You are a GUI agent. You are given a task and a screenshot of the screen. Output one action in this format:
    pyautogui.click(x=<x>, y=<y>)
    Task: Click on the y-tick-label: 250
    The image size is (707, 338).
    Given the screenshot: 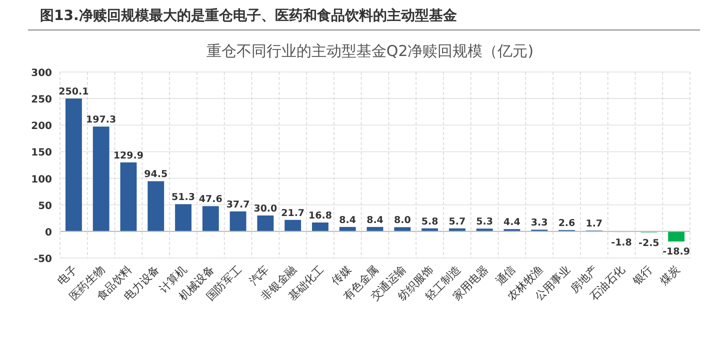 What is the action you would take?
    pyautogui.click(x=41, y=100)
    